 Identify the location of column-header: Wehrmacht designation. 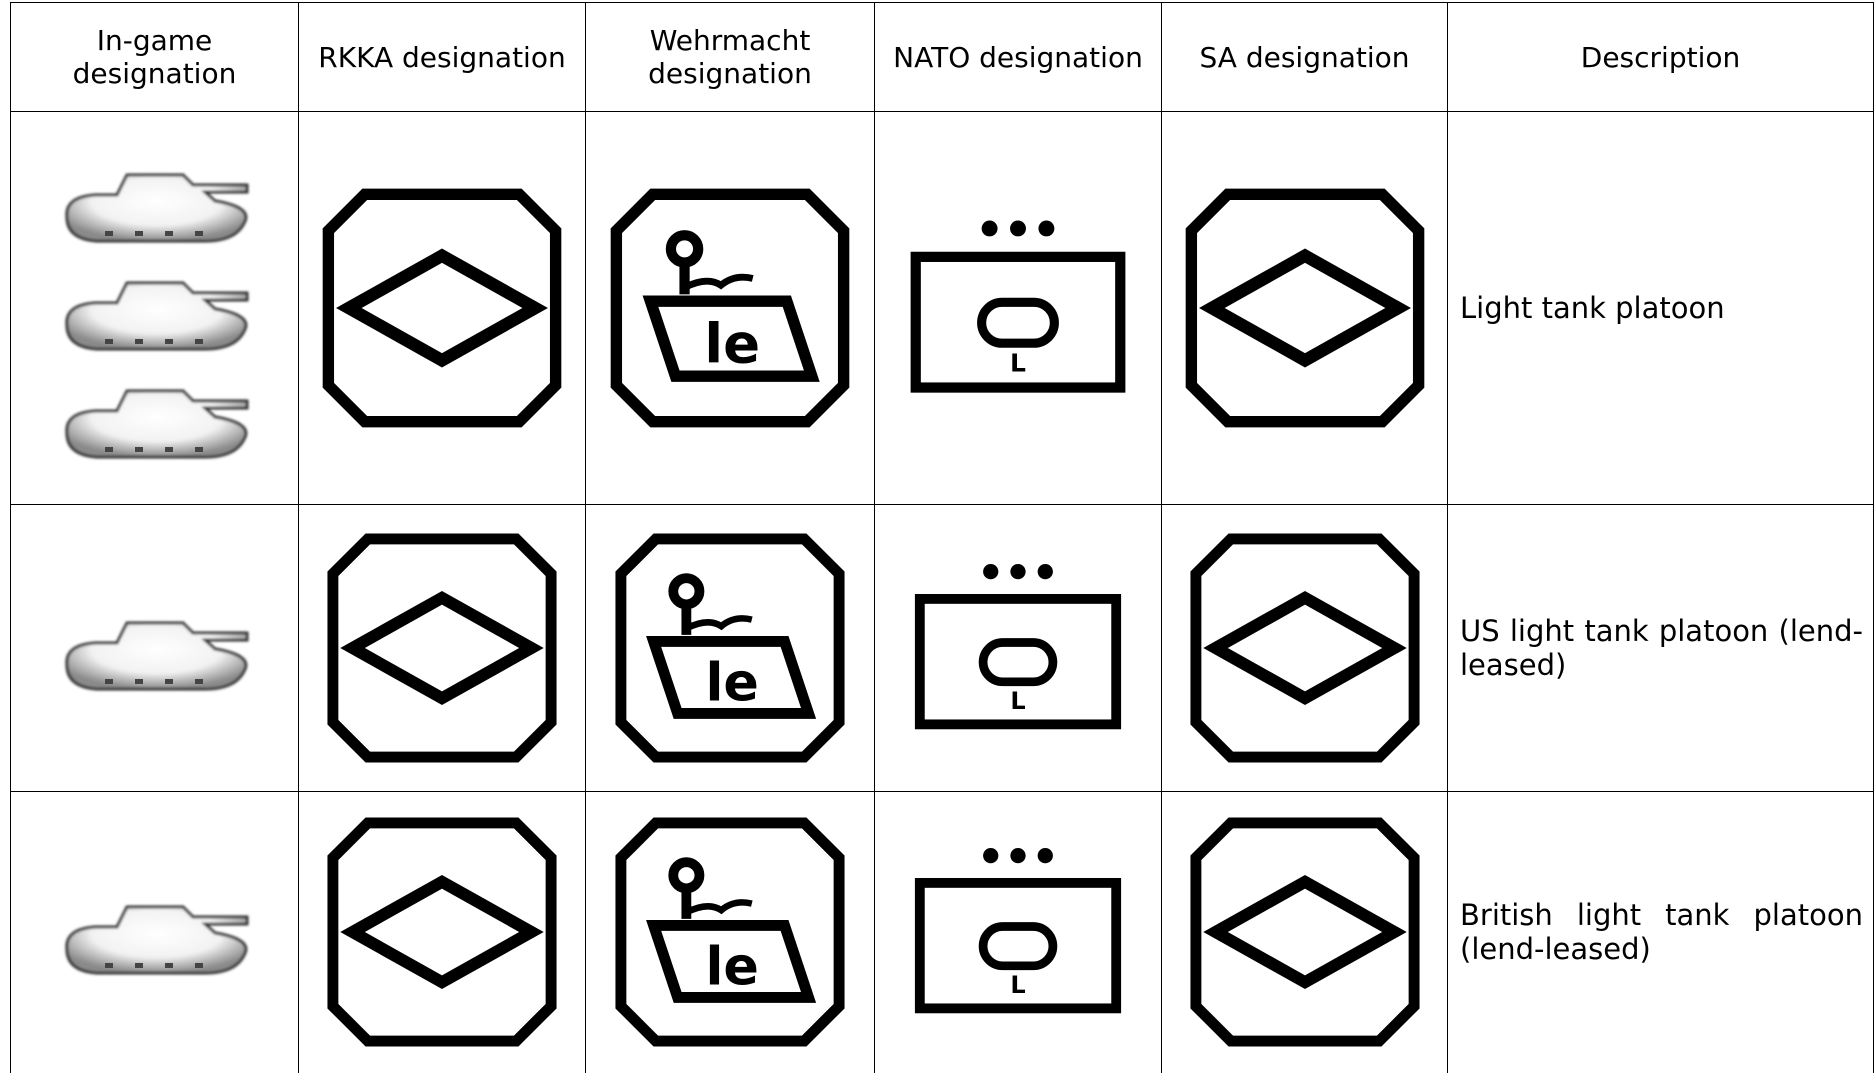
(730, 57).